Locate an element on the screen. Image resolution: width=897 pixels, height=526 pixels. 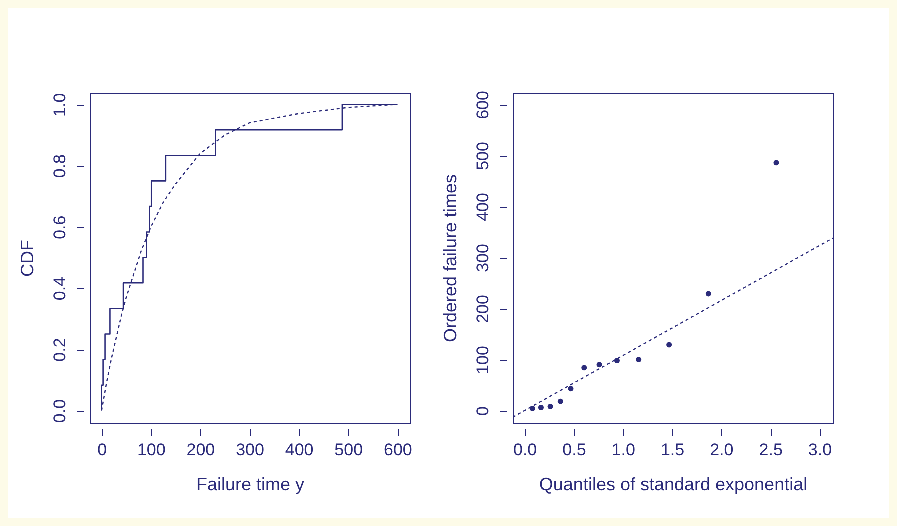
y-tick-label: 0.4 is located at coordinates (60, 288).